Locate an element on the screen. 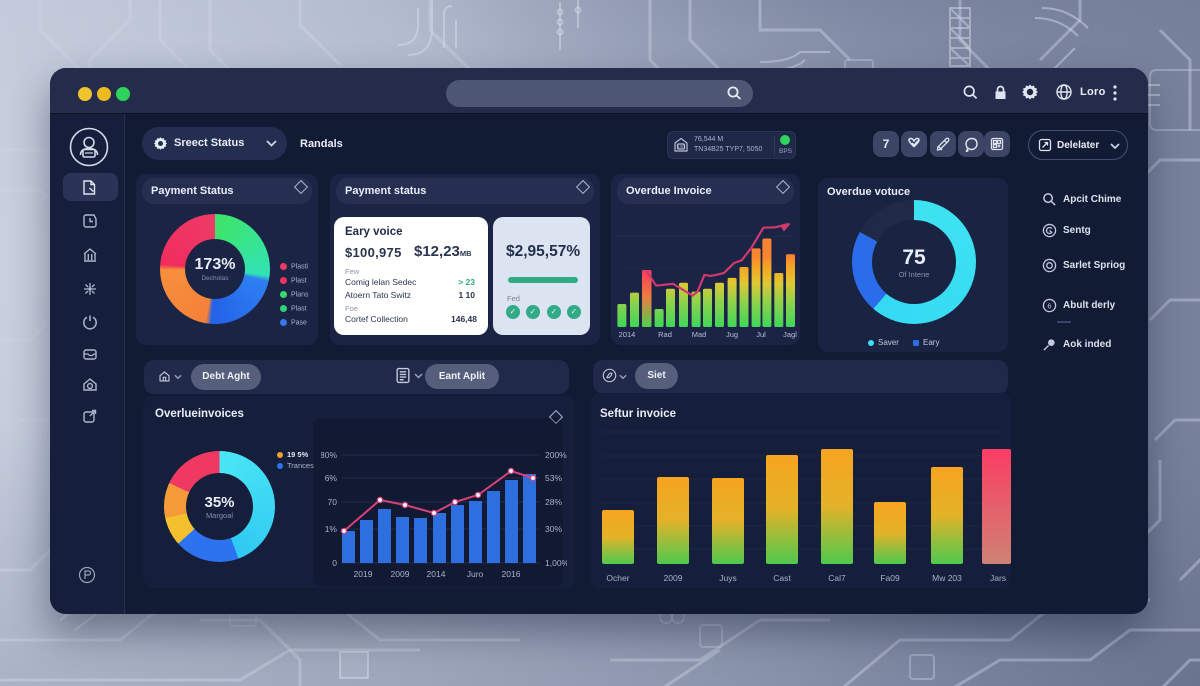 The image size is (1200, 686). svg-text: 6 is located at coordinates (1049, 305).